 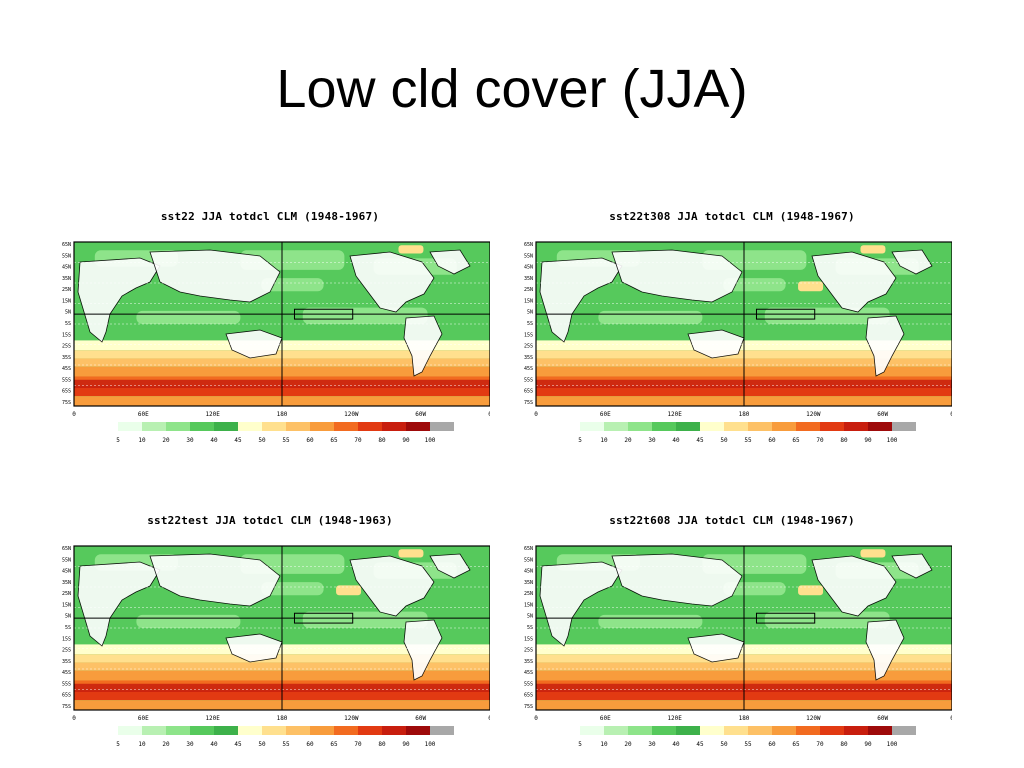 What do you see at coordinates (238, 744) in the screenshot?
I see `colorbar-tick-label: 45` at bounding box center [238, 744].